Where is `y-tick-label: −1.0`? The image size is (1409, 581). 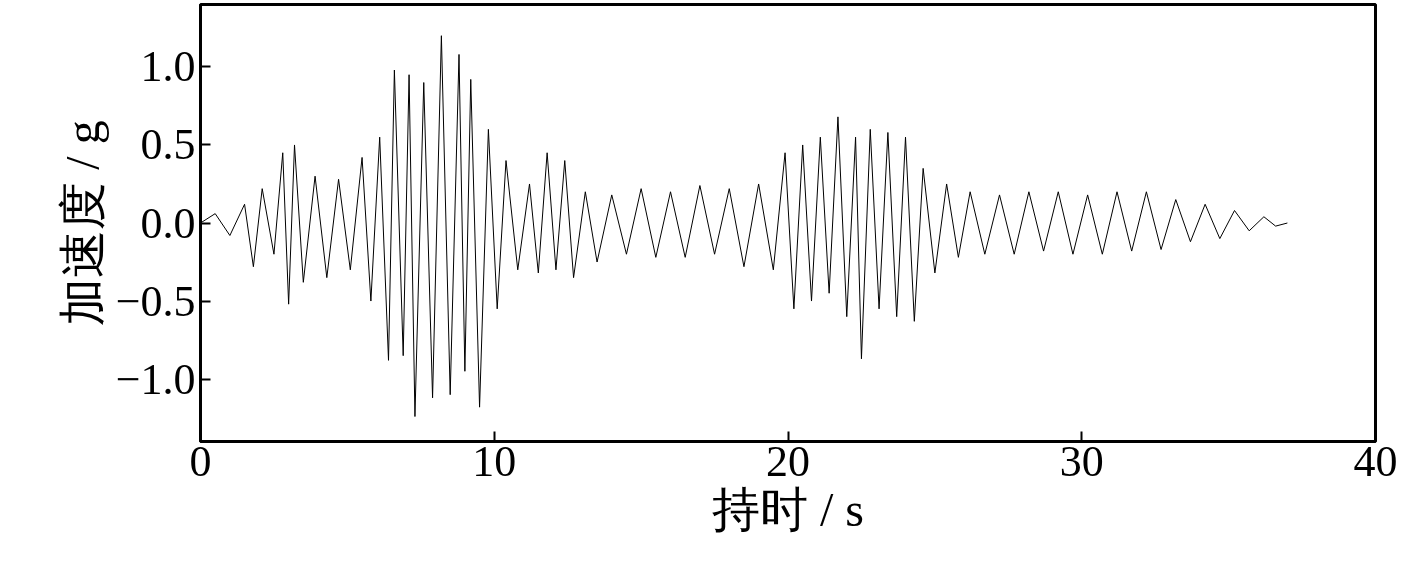 y-tick-label: −1.0 is located at coordinates (155, 379).